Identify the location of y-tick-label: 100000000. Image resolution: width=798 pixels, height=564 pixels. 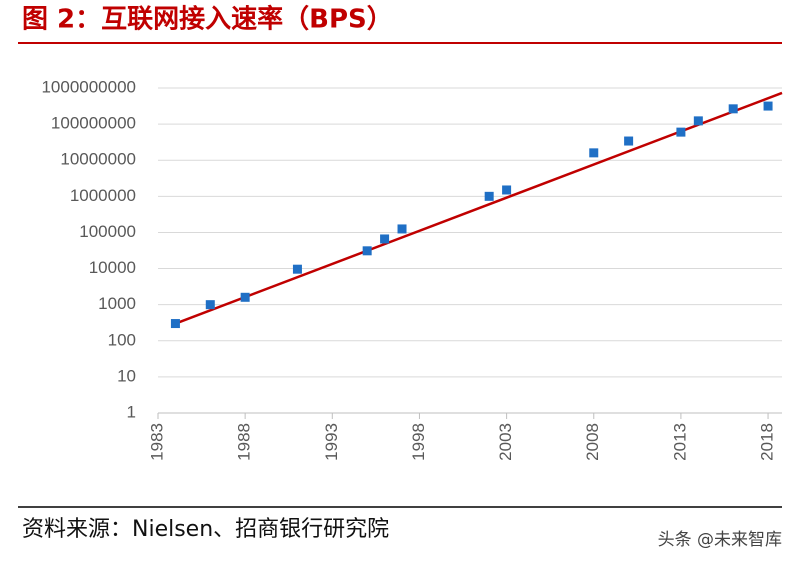
(93, 123).